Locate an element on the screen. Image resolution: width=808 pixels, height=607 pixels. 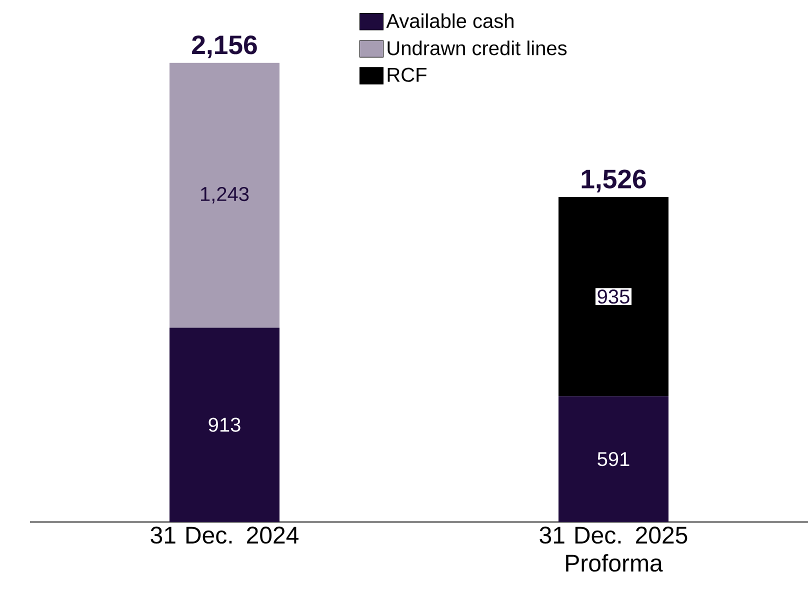
data-label: 1,243 is located at coordinates (225, 195).